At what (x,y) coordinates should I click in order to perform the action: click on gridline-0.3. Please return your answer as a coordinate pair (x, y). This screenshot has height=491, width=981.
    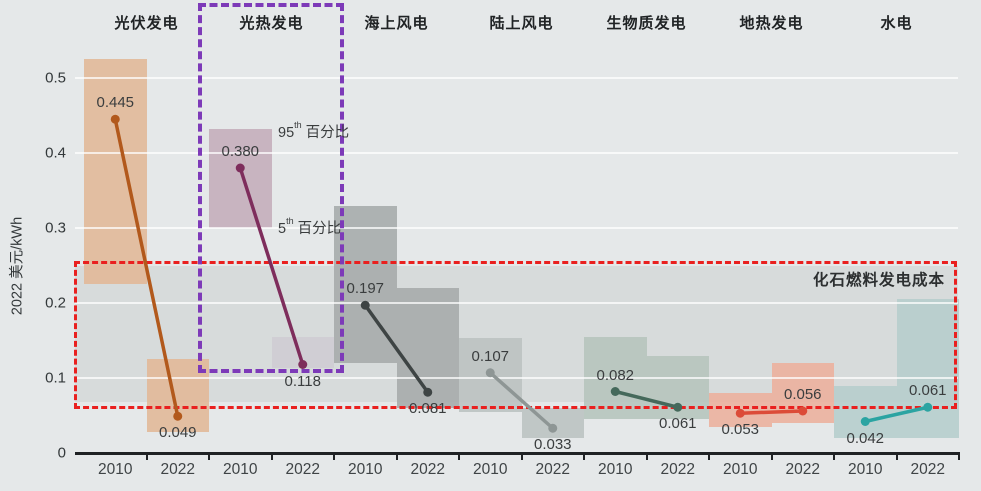
    Looking at the image, I should click on (516, 228).